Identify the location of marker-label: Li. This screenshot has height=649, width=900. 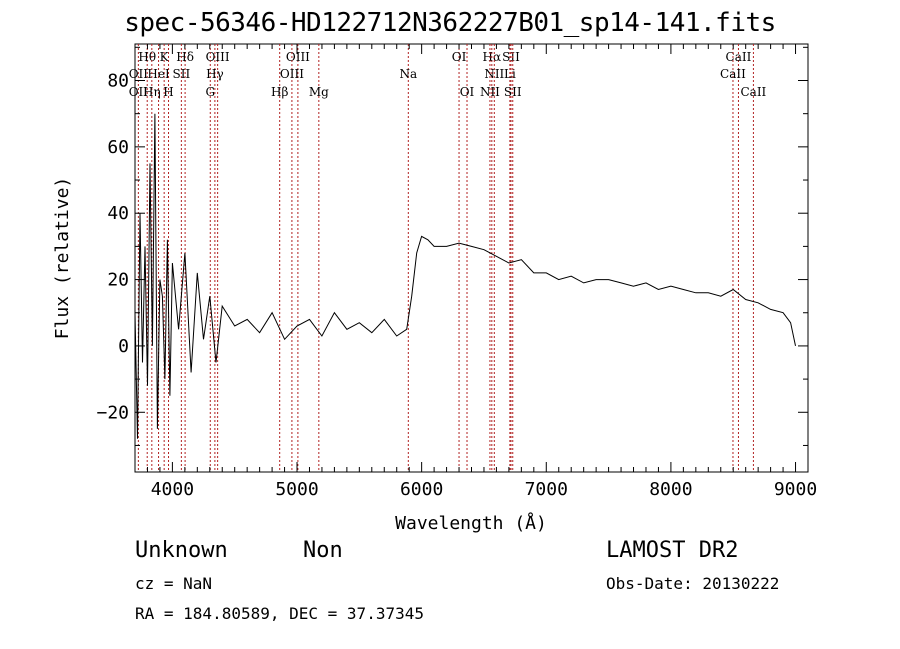
(510, 74).